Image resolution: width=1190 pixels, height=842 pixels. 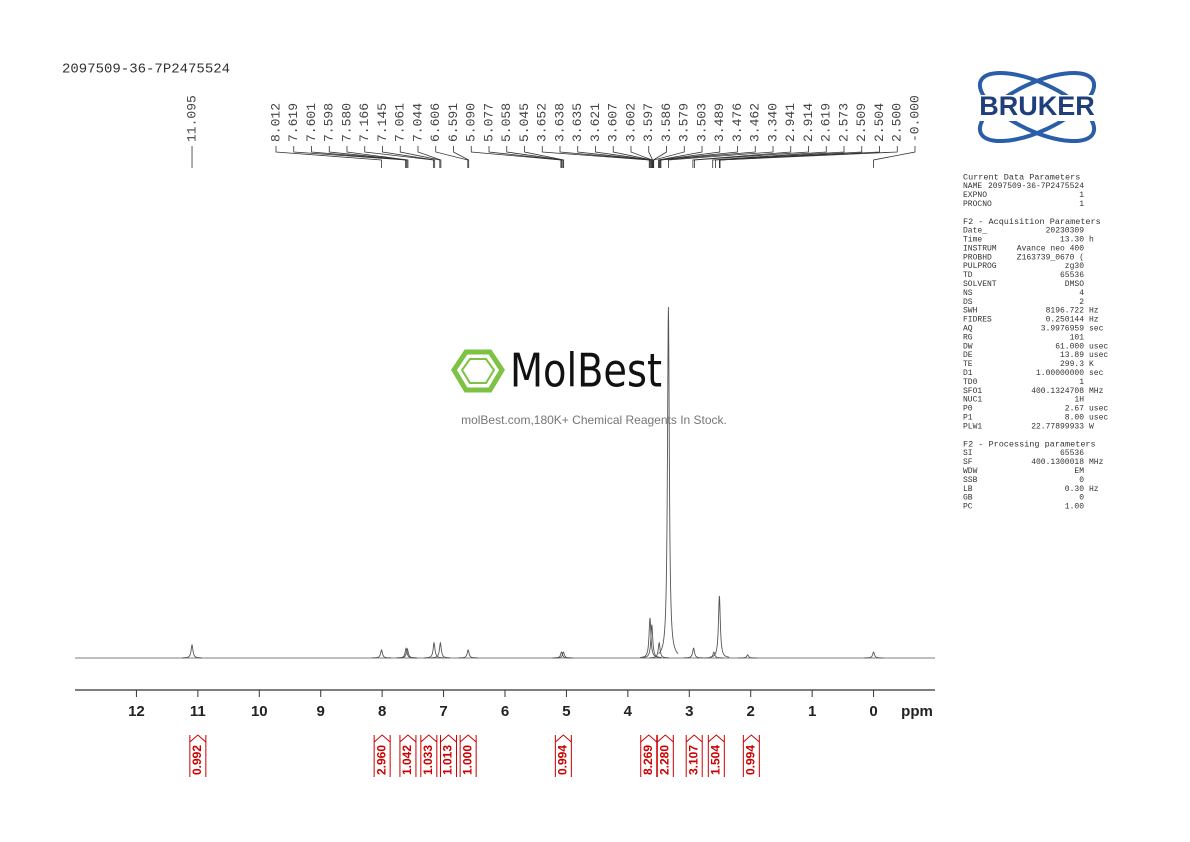 I want to click on x-tick-label: 8, so click(x=382, y=711).